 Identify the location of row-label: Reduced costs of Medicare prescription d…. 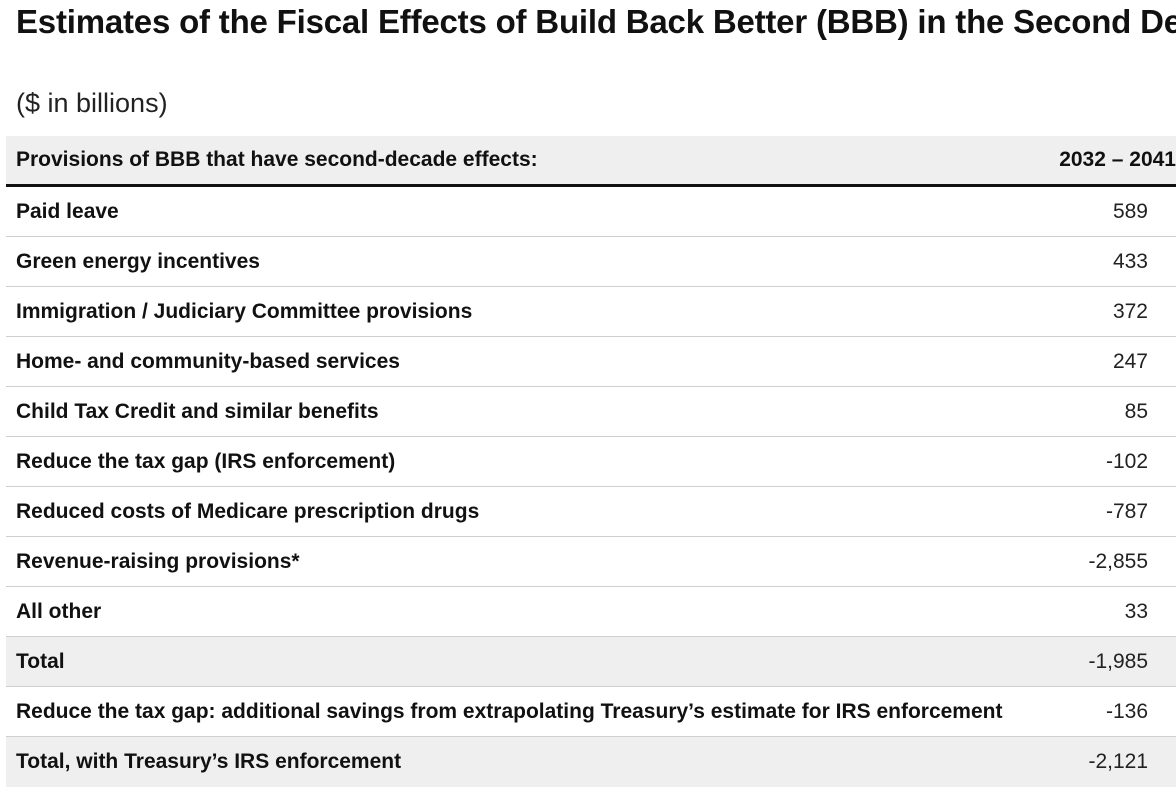
(248, 511).